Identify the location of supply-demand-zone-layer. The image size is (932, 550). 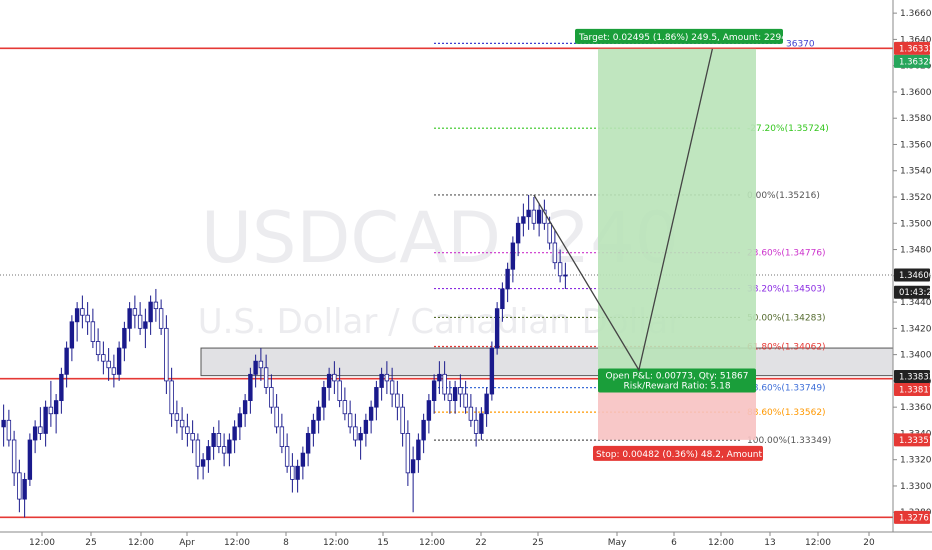
(547, 362).